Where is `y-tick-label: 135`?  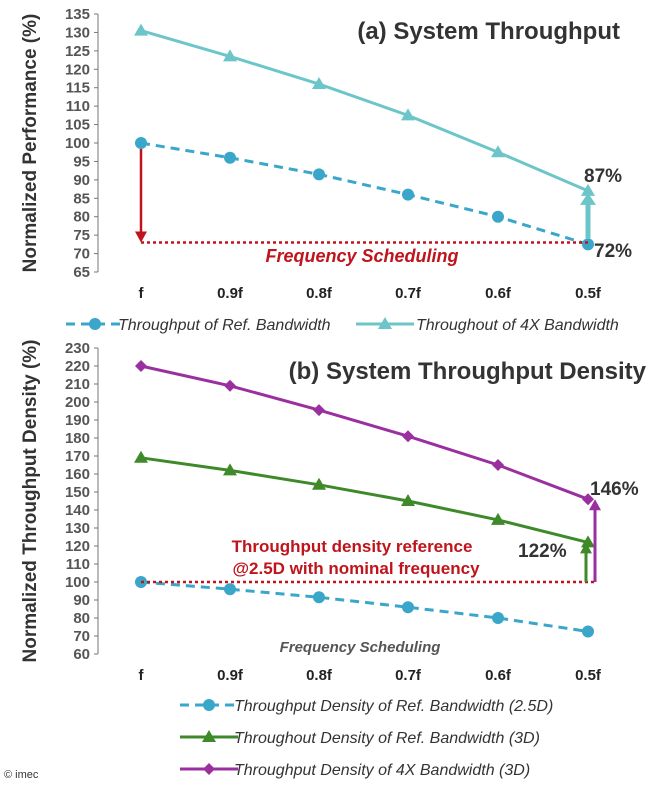 y-tick-label: 135 is located at coordinates (77, 14).